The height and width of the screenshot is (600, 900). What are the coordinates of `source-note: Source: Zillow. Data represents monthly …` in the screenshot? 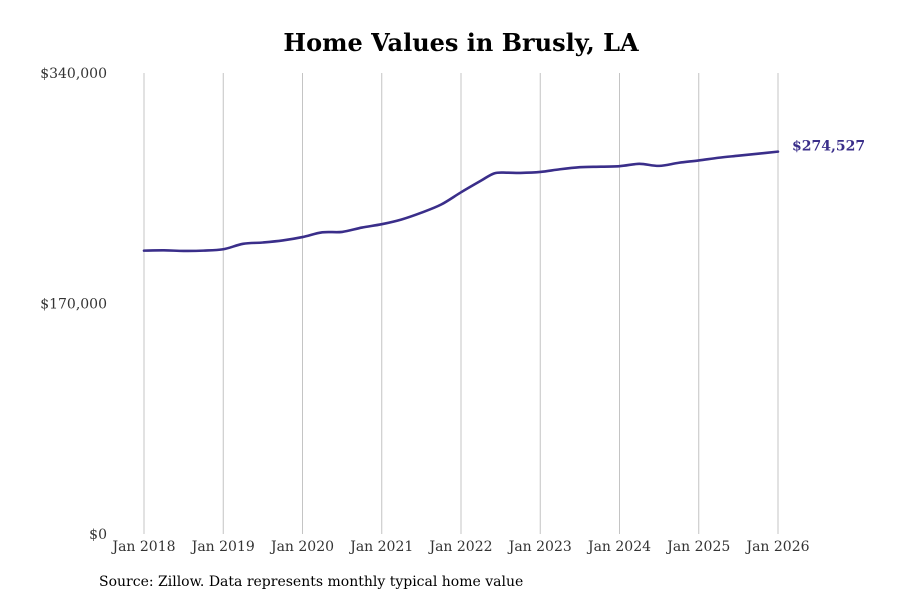 It's located at (311, 582).